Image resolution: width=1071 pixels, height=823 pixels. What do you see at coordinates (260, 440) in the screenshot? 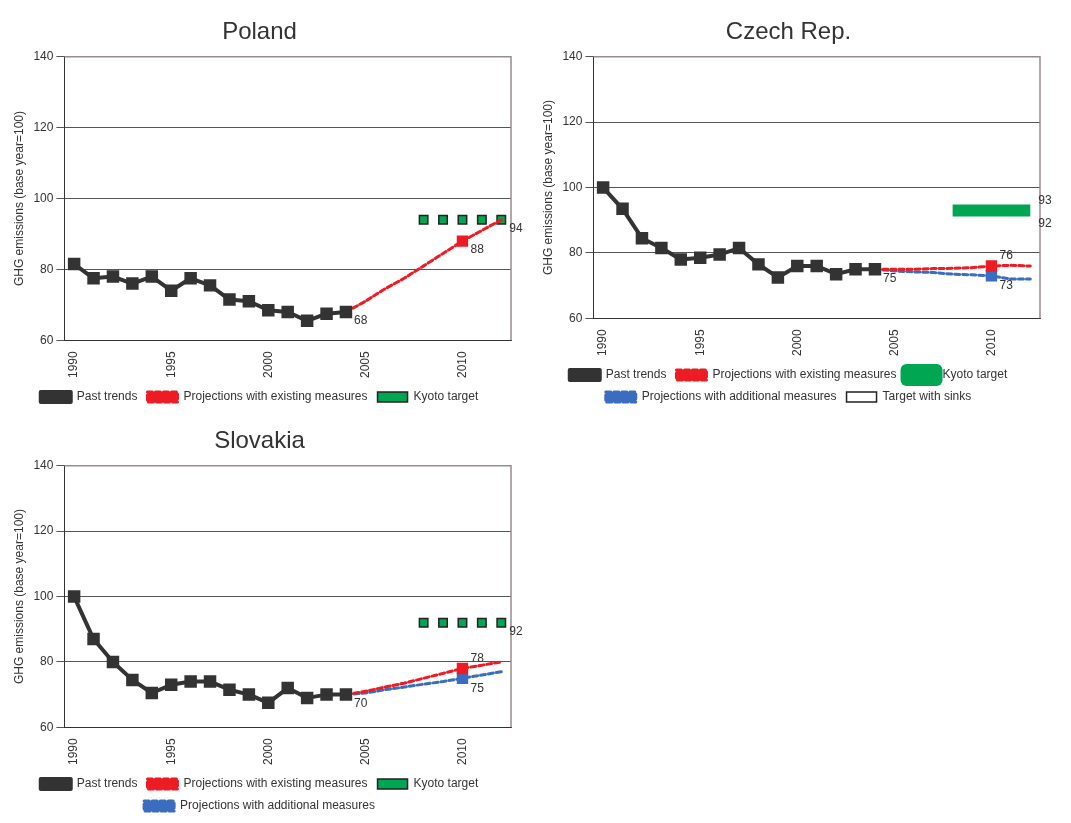
I see `chart-title: Slovakia` at bounding box center [260, 440].